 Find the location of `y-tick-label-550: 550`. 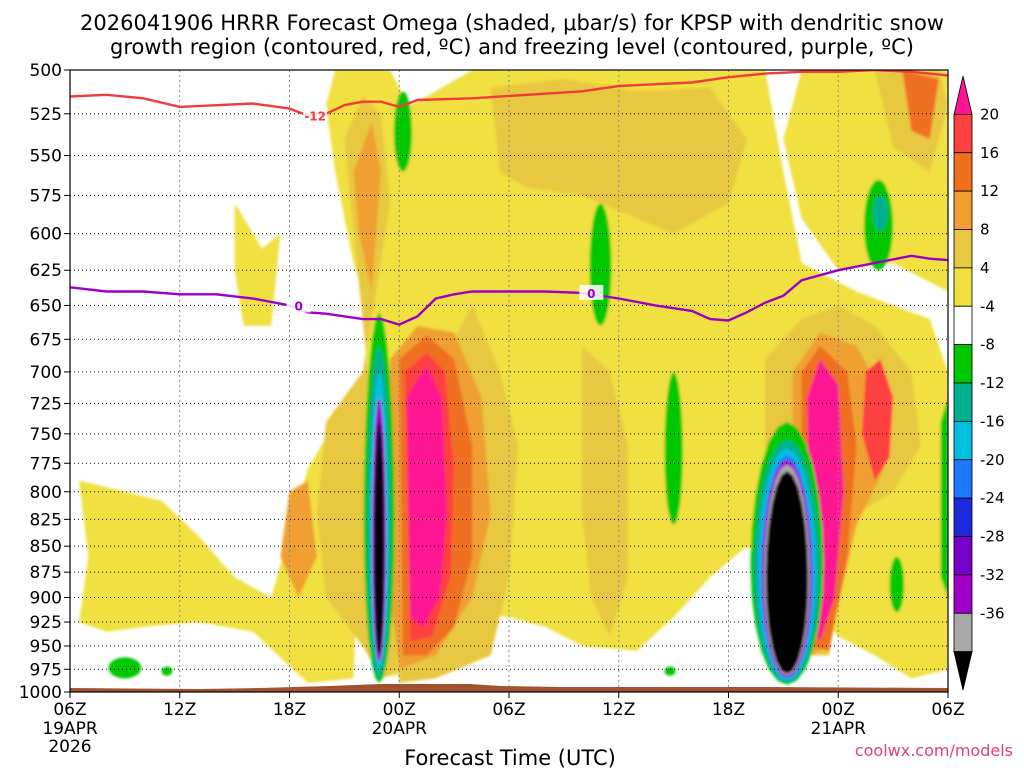

y-tick-label-550: 550 is located at coordinates (46, 157).